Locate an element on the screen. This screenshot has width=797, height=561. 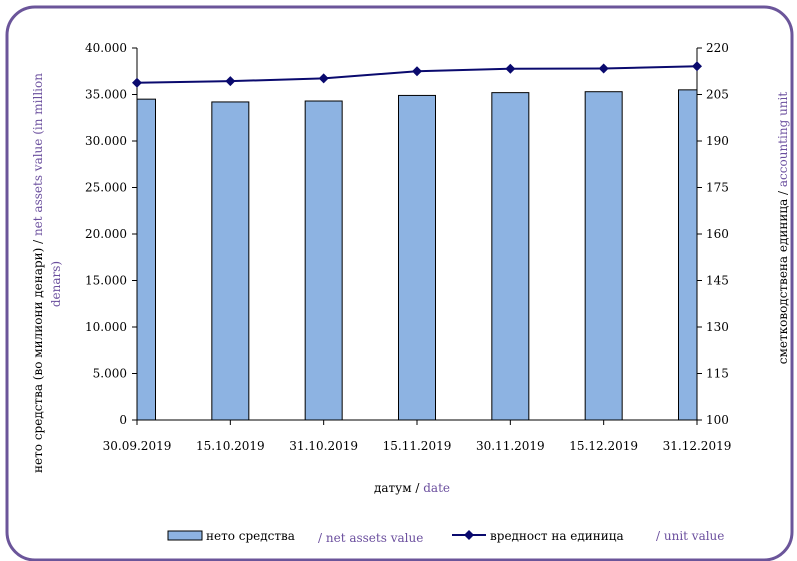
left-axis-title-en-1: net assets value (in million is located at coordinates (38, 154).